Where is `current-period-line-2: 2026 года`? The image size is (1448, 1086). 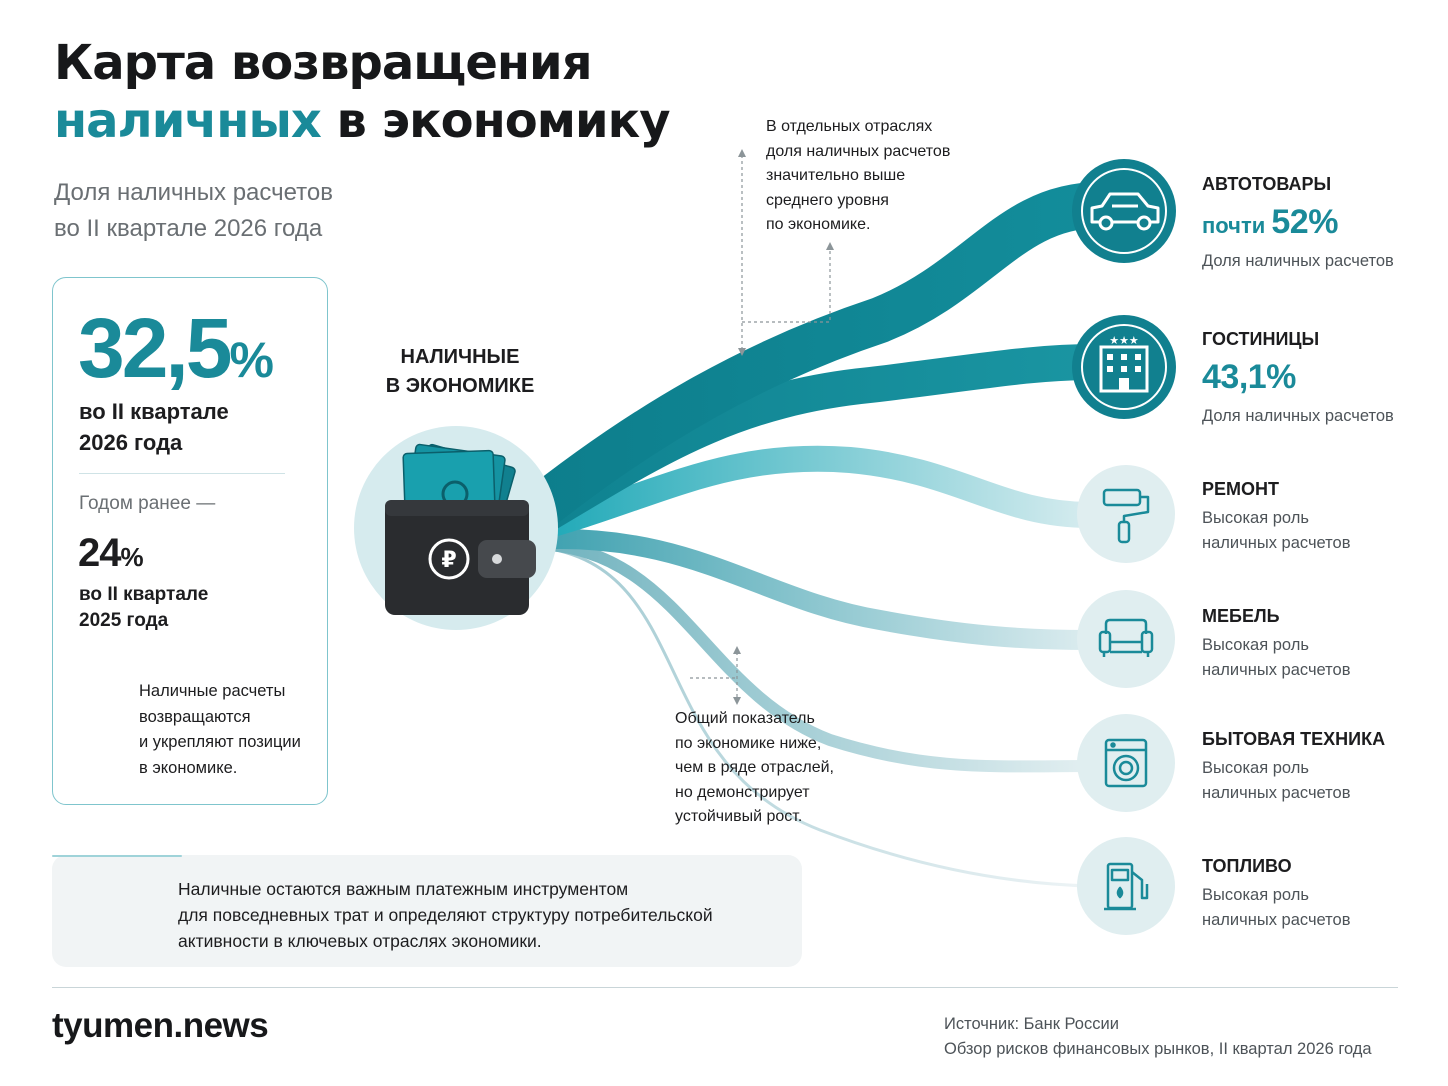 current-period-line-2: 2026 года is located at coordinates (131, 442).